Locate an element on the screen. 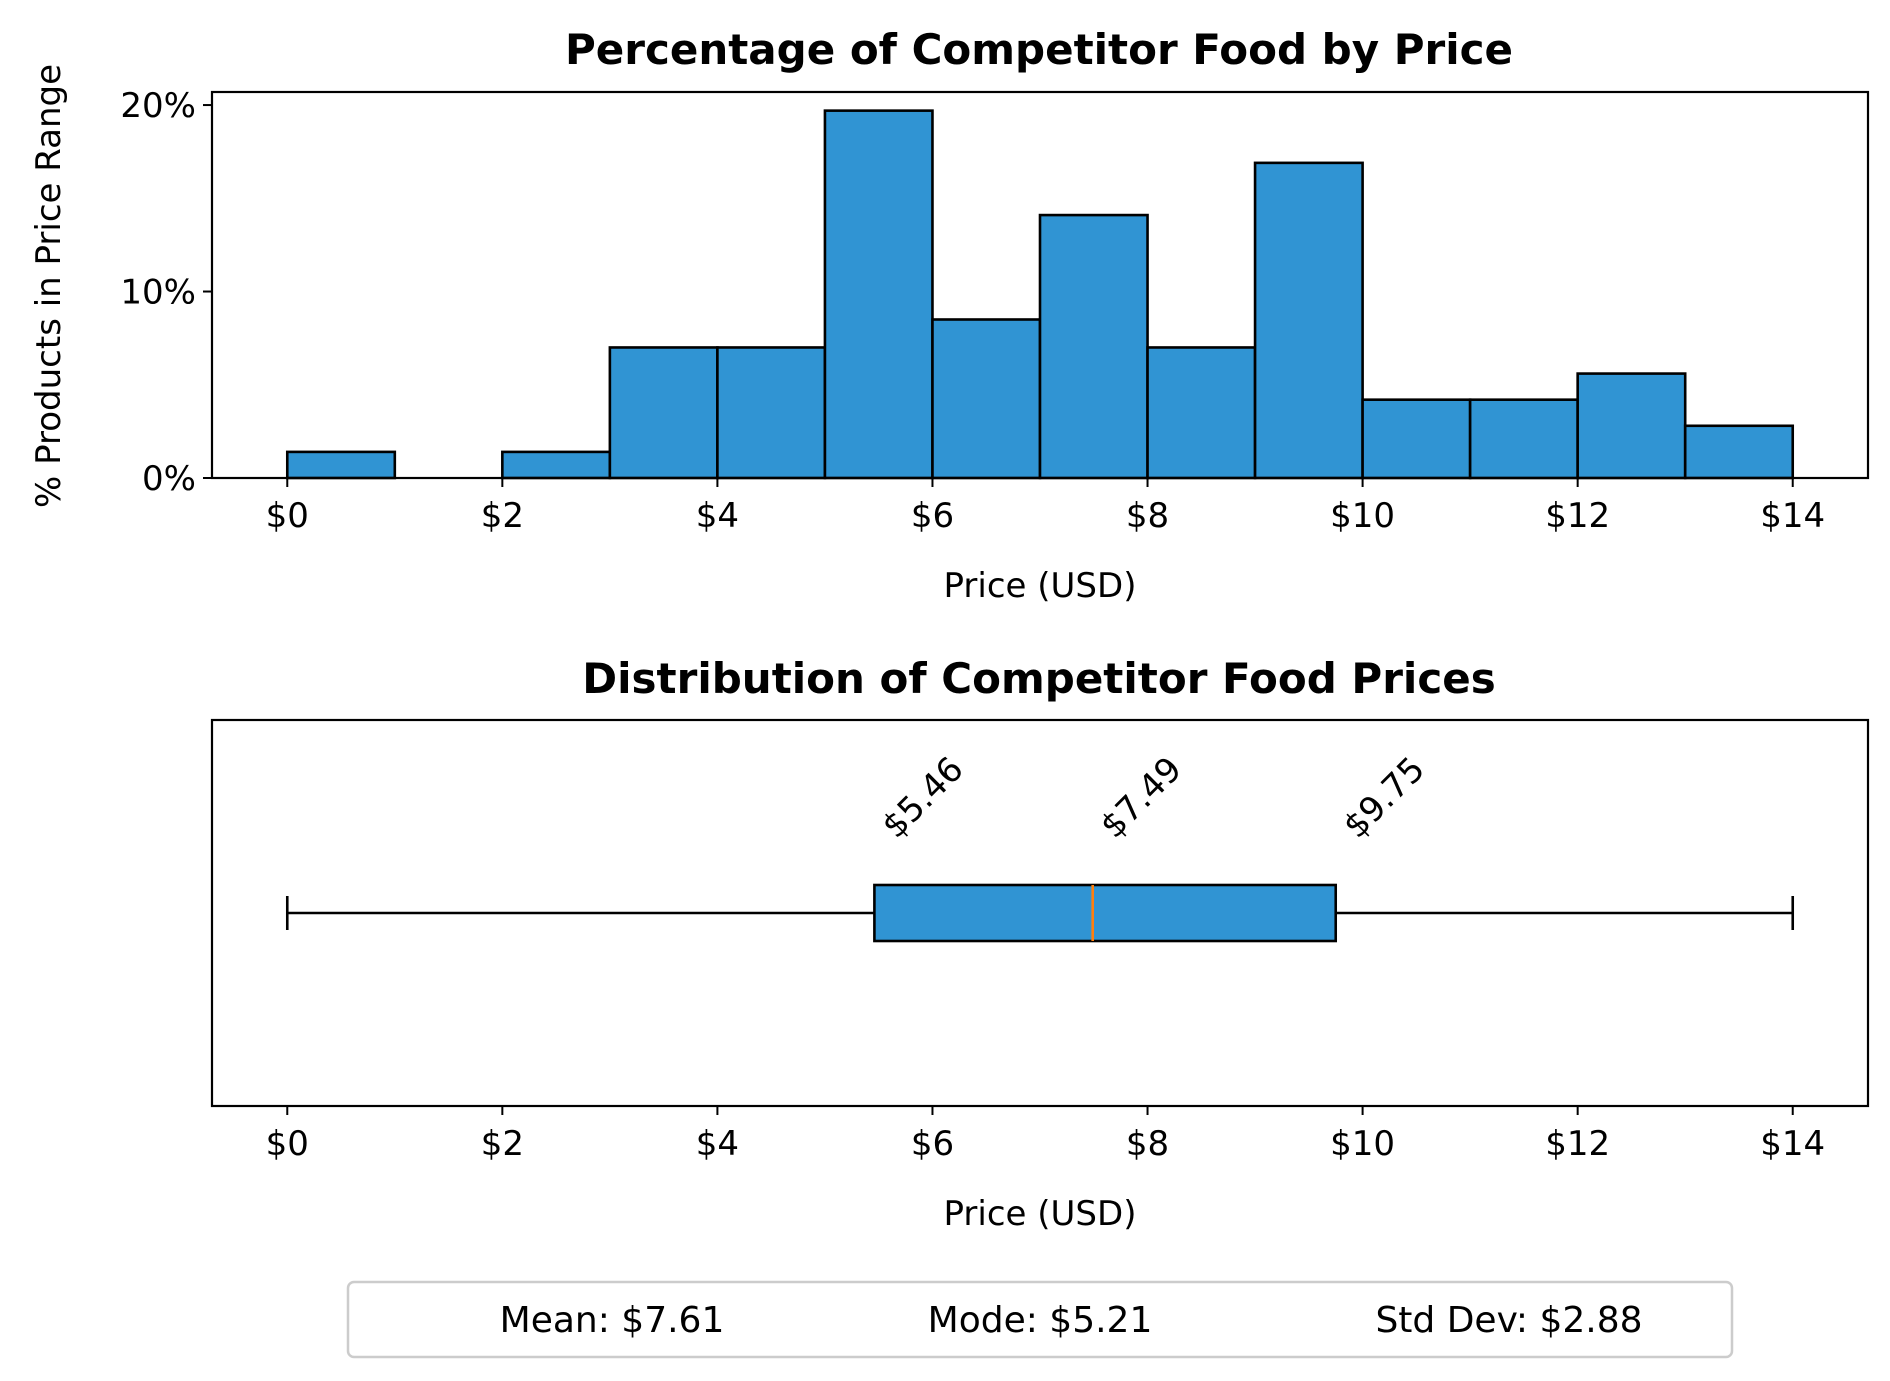  histogram-x-tick-label: $12 is located at coordinates (1577, 516).